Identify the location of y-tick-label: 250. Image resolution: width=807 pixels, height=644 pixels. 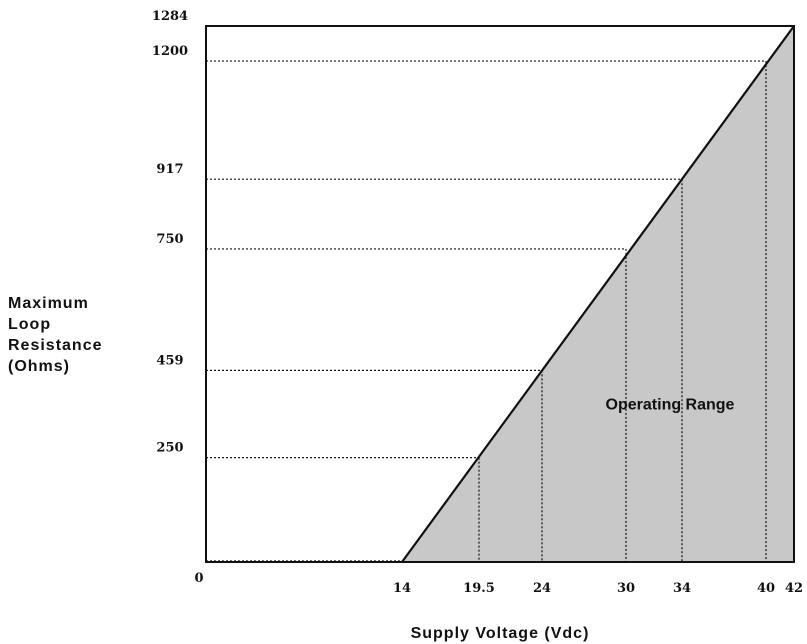
(169, 448).